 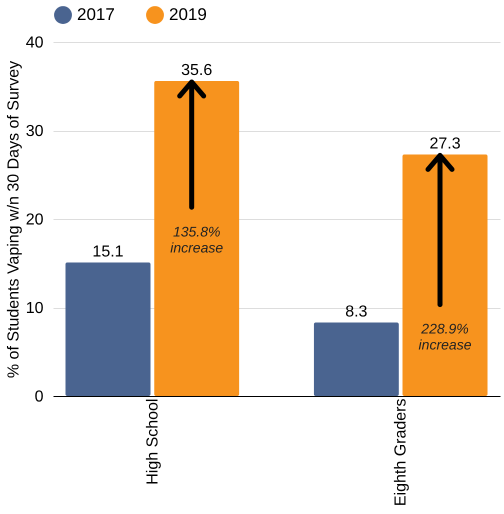 I want to click on data-label: 8.3, so click(x=356, y=312).